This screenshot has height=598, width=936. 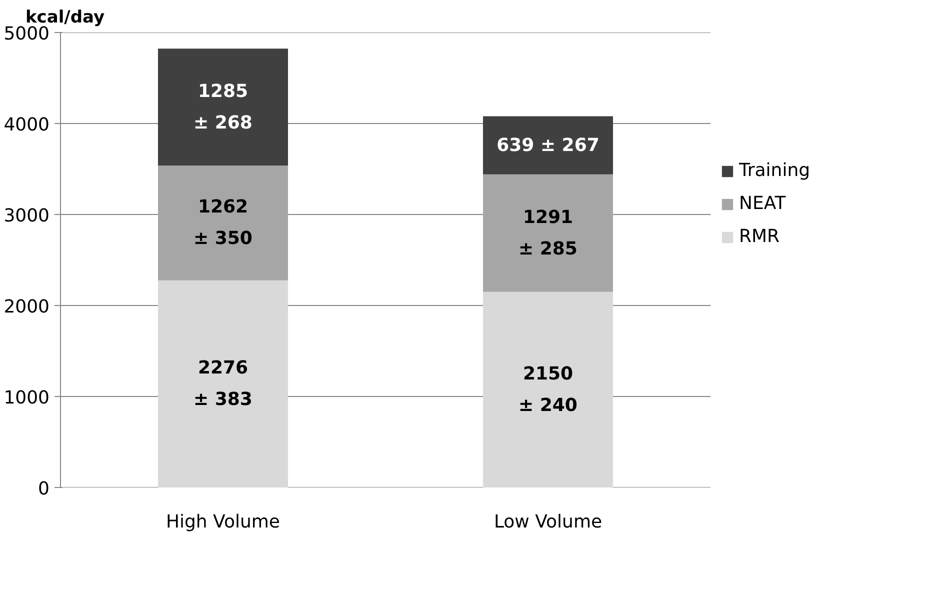 I want to click on data-label: 639 ± 267, so click(x=548, y=145).